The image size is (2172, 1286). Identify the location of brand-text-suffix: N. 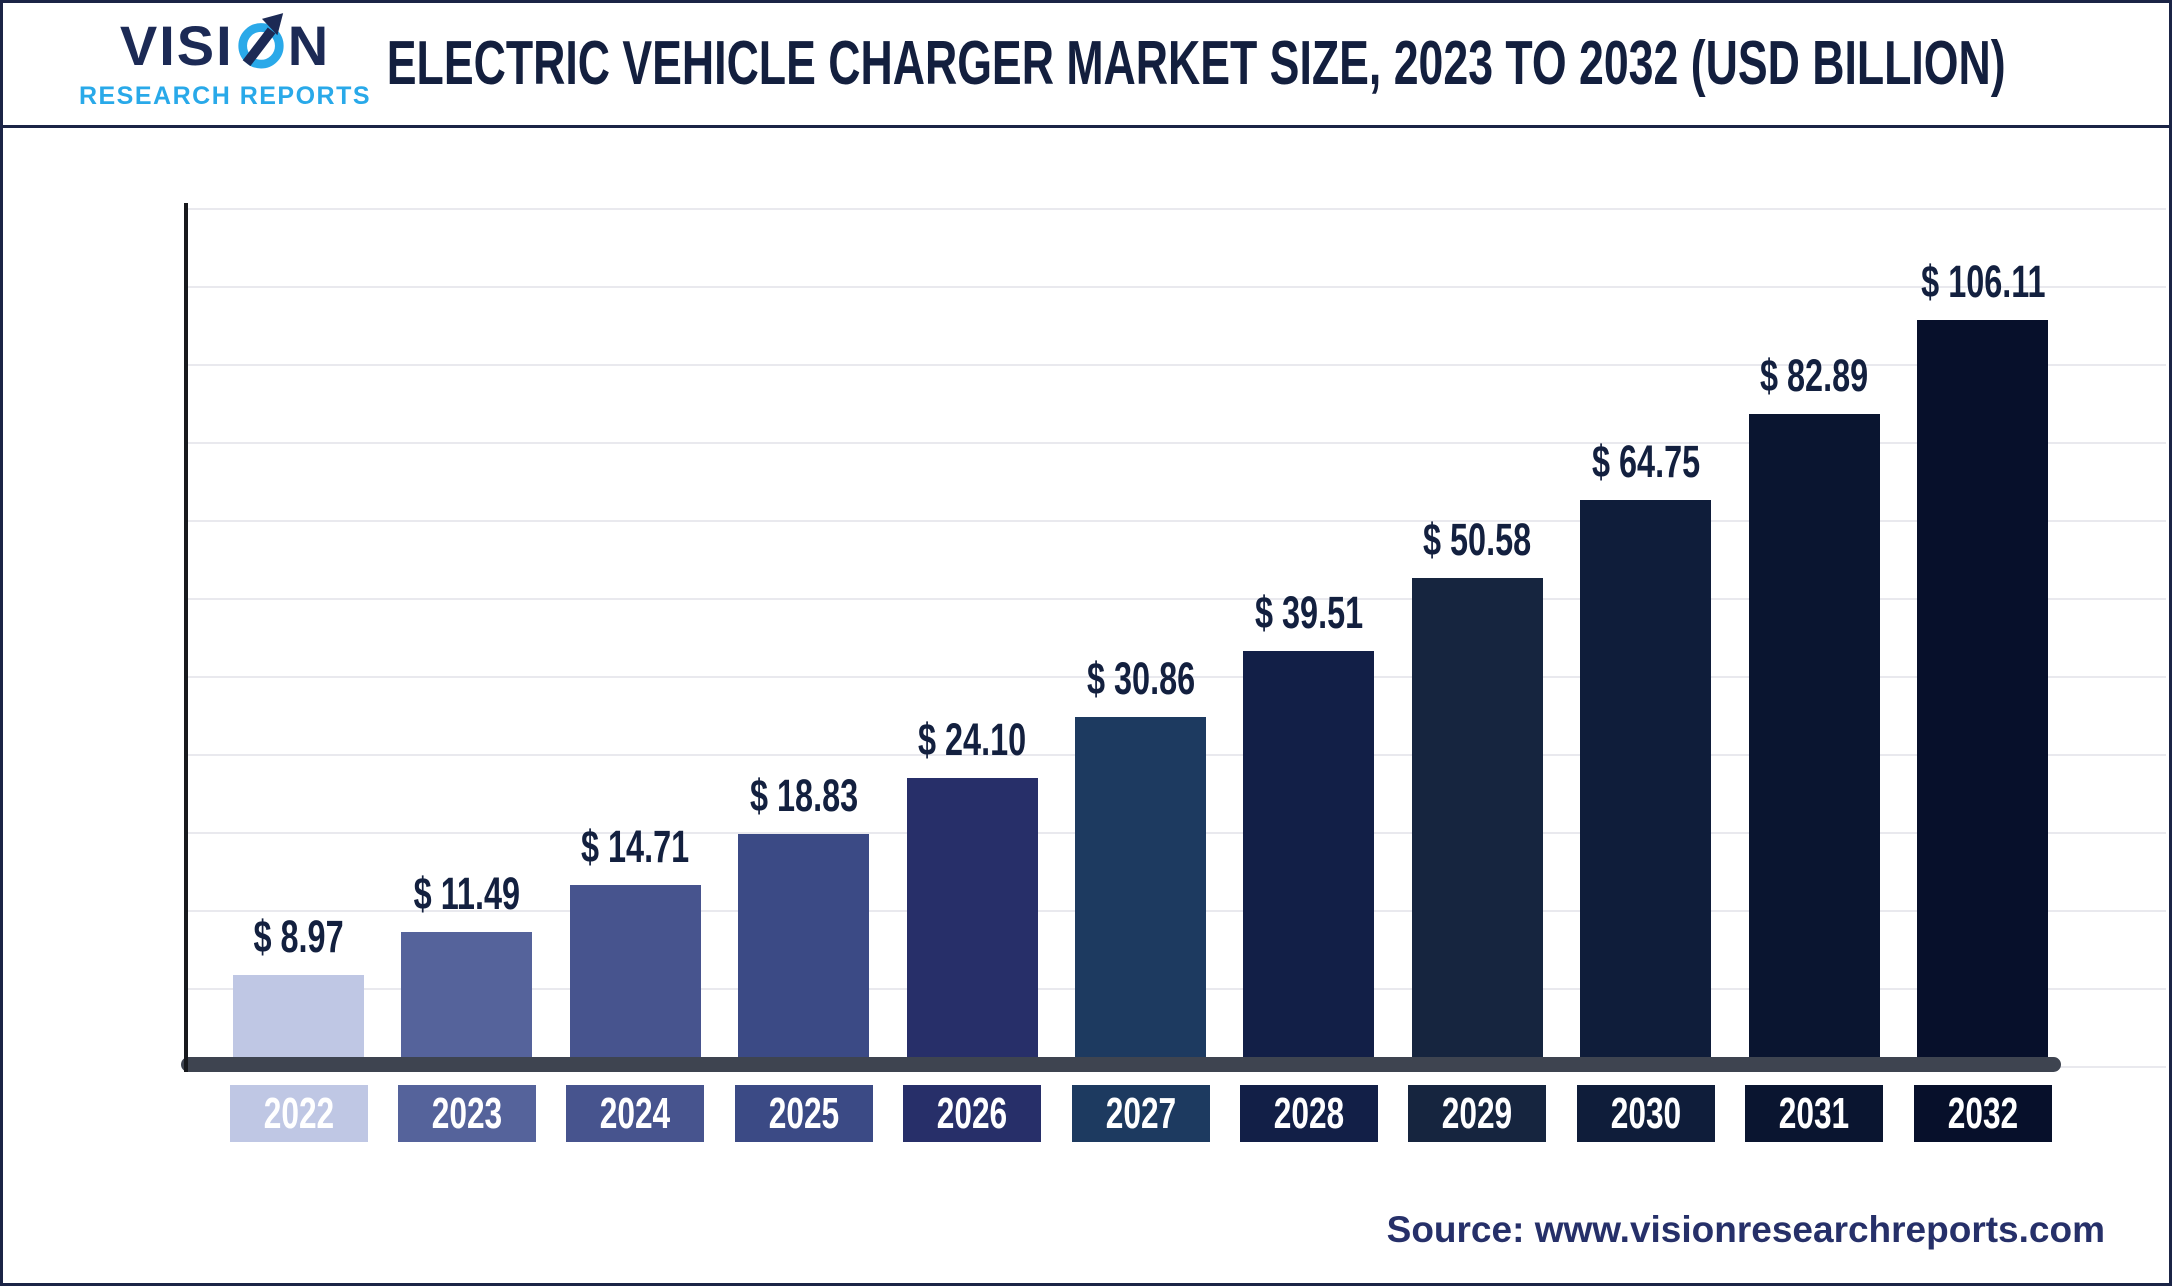
(309, 45).